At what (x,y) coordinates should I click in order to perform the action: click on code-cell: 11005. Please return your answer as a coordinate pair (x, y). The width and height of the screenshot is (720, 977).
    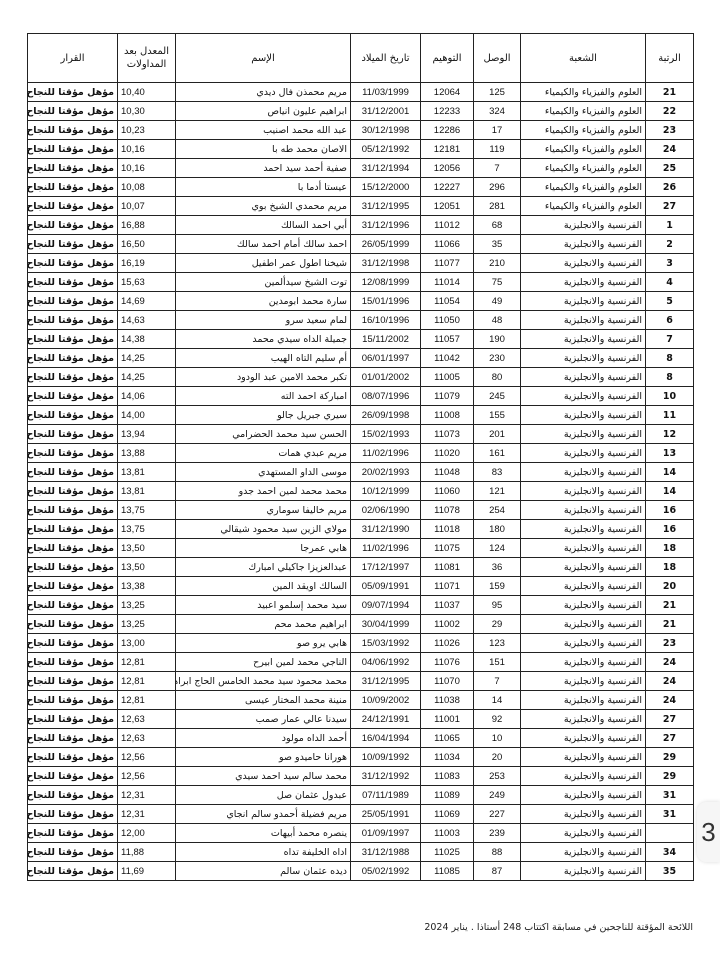
    Looking at the image, I should click on (447, 377).